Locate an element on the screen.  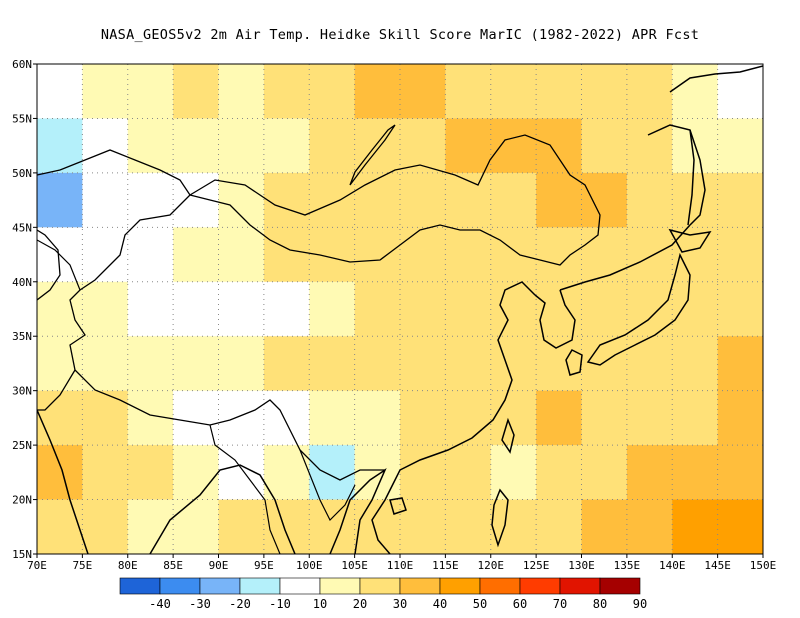
x-tick-label: 80E is located at coordinates (128, 565).